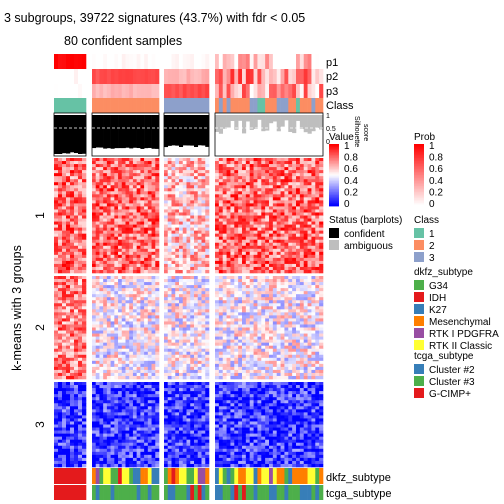 Image resolution: width=504 pixels, height=504 pixels. I want to click on row-group-label: 3, so click(40, 424).